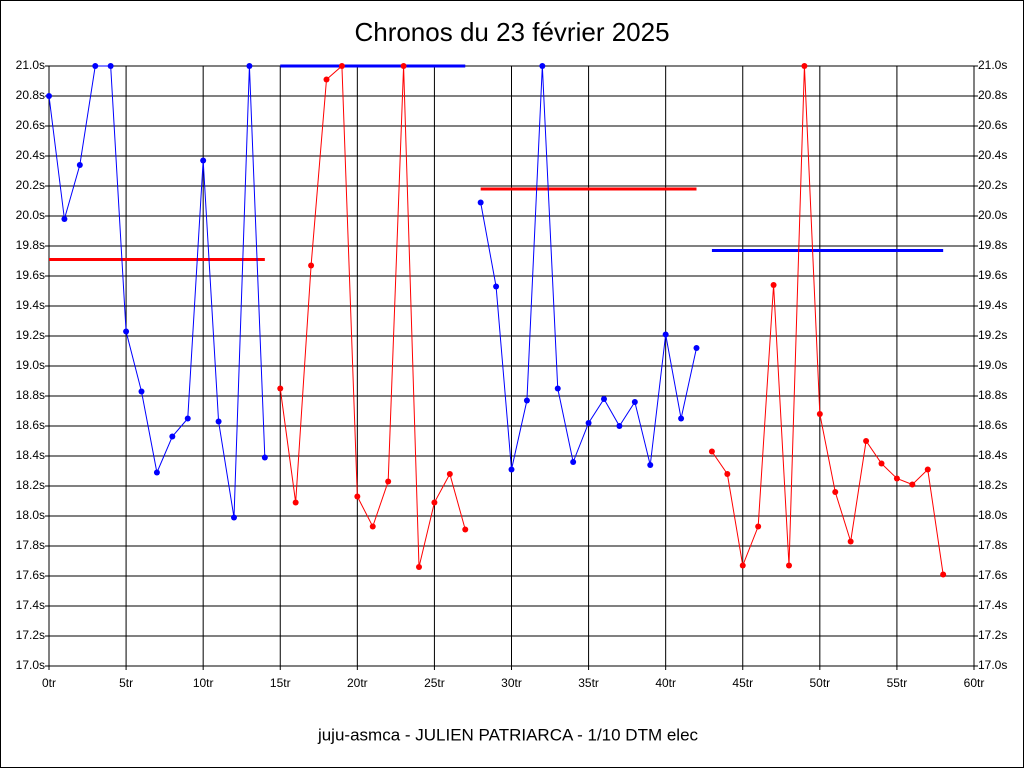 Image resolution: width=1024 pixels, height=768 pixels. What do you see at coordinates (588, 683) in the screenshot?
I see `x-tick-label: 35tr` at bounding box center [588, 683].